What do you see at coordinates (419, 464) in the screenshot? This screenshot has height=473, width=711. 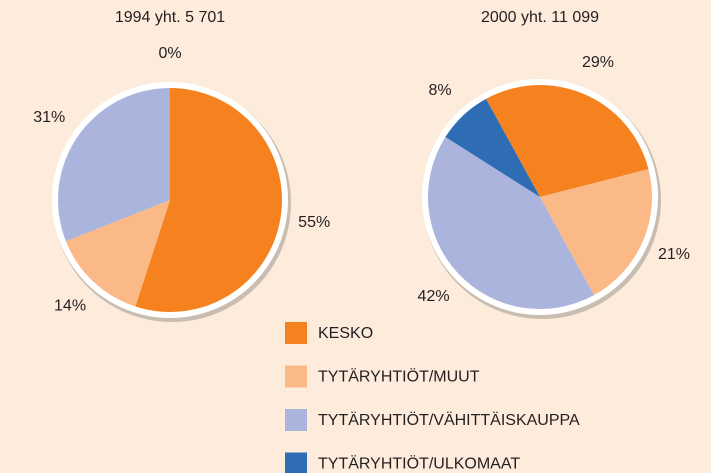 I see `legend-label: TYTÄRYHTIÖT/ULKOMAAT` at bounding box center [419, 464].